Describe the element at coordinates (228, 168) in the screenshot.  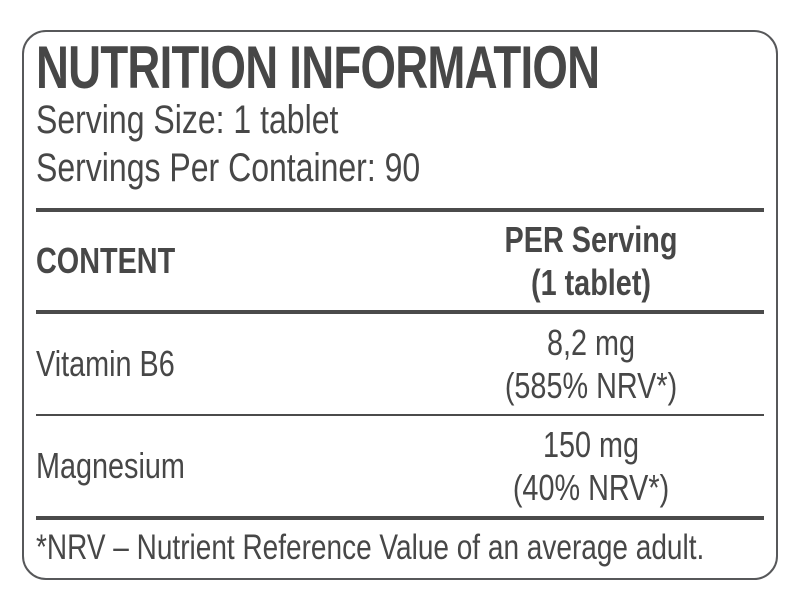
I see `servings-per-container-text: Servings Per Container: 90` at that location.